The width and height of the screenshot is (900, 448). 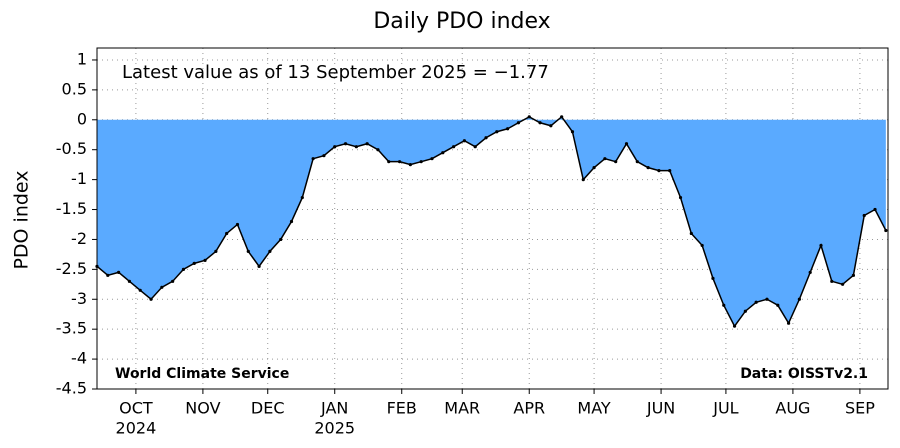 What do you see at coordinates (804, 374) in the screenshot?
I see `source-right: Data: OISSTv2.1` at bounding box center [804, 374].